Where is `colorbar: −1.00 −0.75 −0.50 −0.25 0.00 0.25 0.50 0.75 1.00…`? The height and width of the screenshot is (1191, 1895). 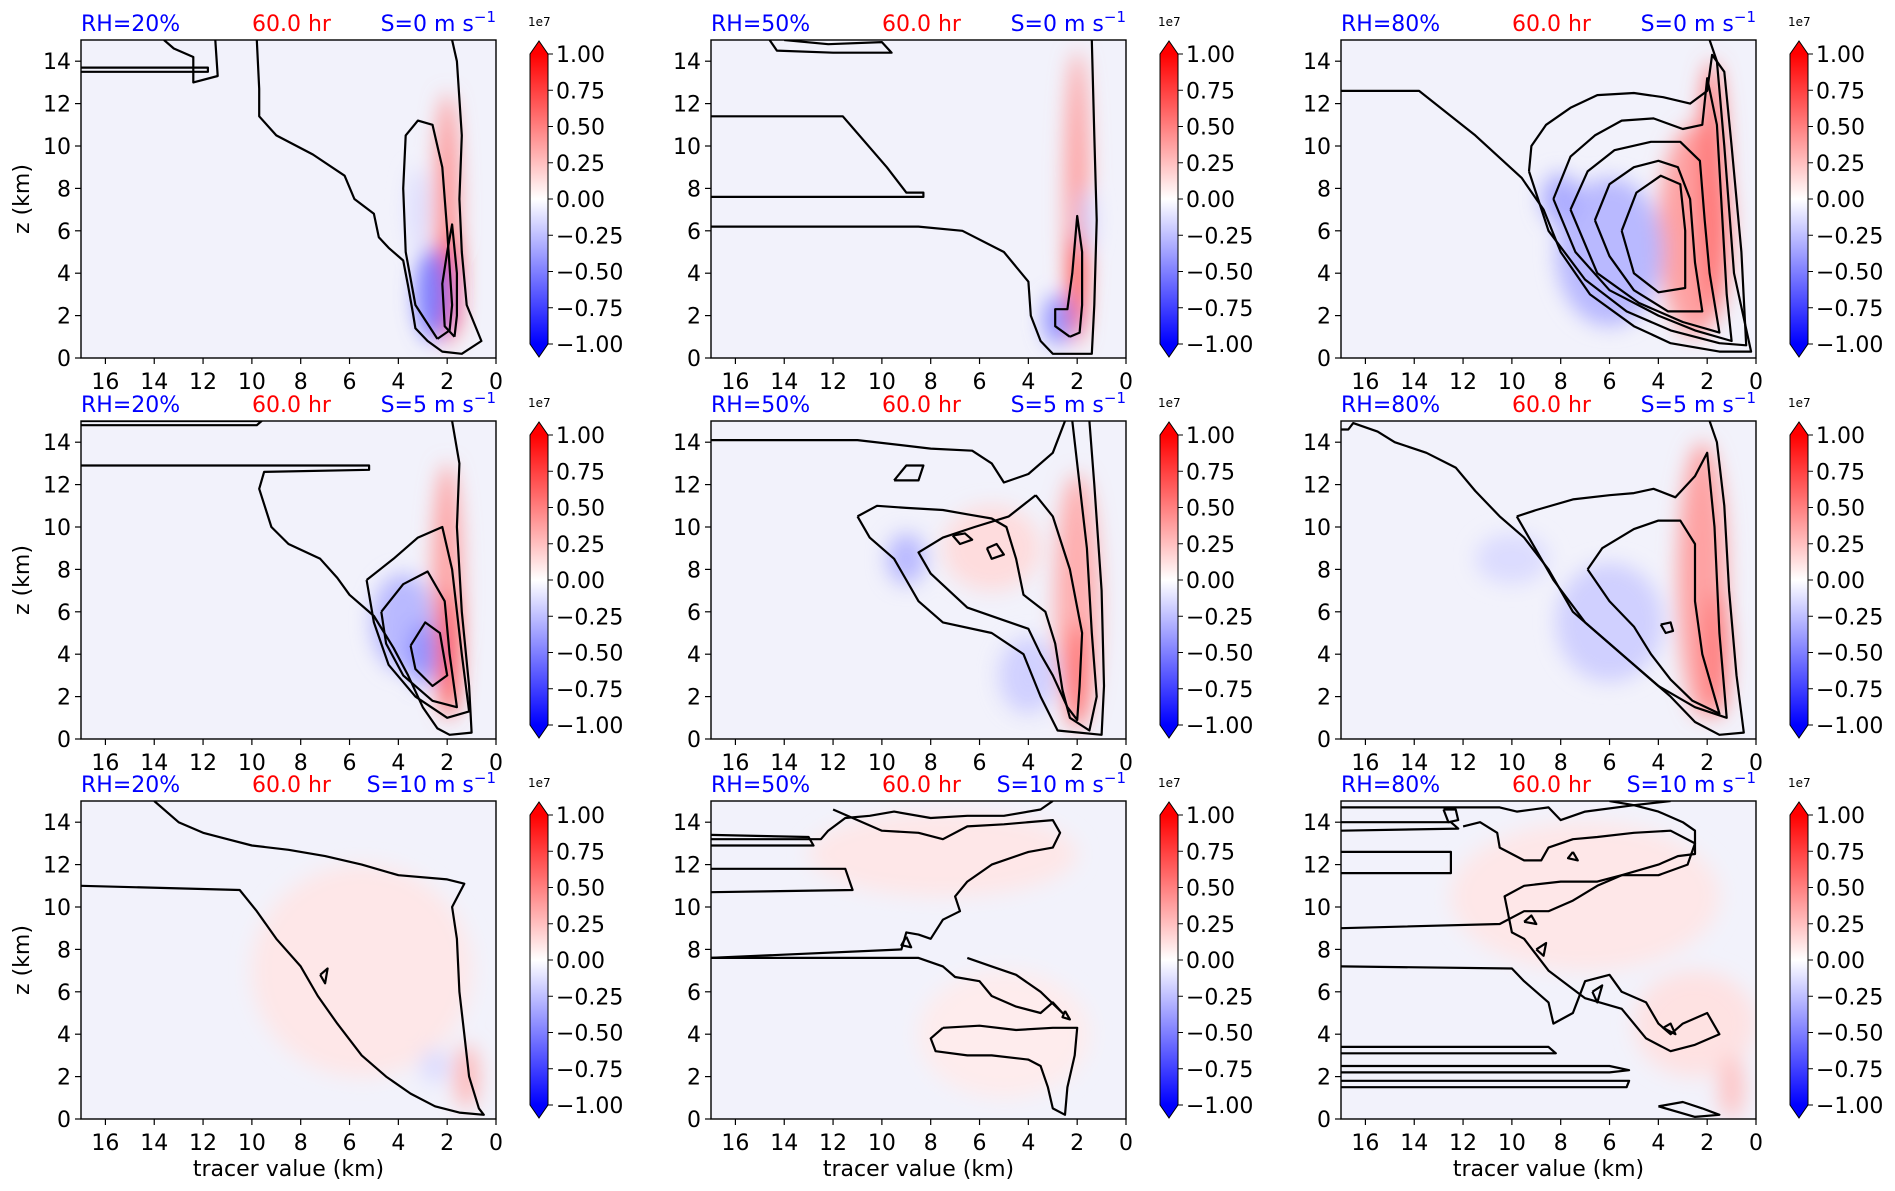
colorbar: −1.00 −0.75 −0.50 −0.25 0.00 0.25 0.50 0.75 1.00… is located at coordinates (575, 567).